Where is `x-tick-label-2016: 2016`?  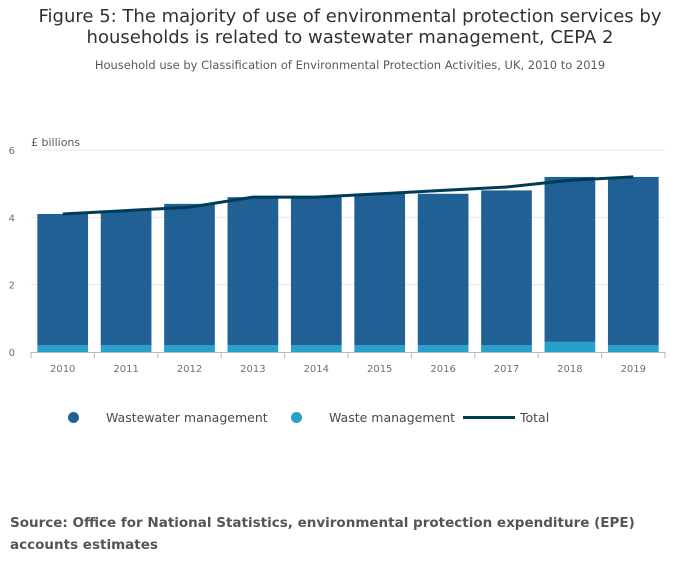 x-tick-label-2016: 2016 is located at coordinates (442, 369).